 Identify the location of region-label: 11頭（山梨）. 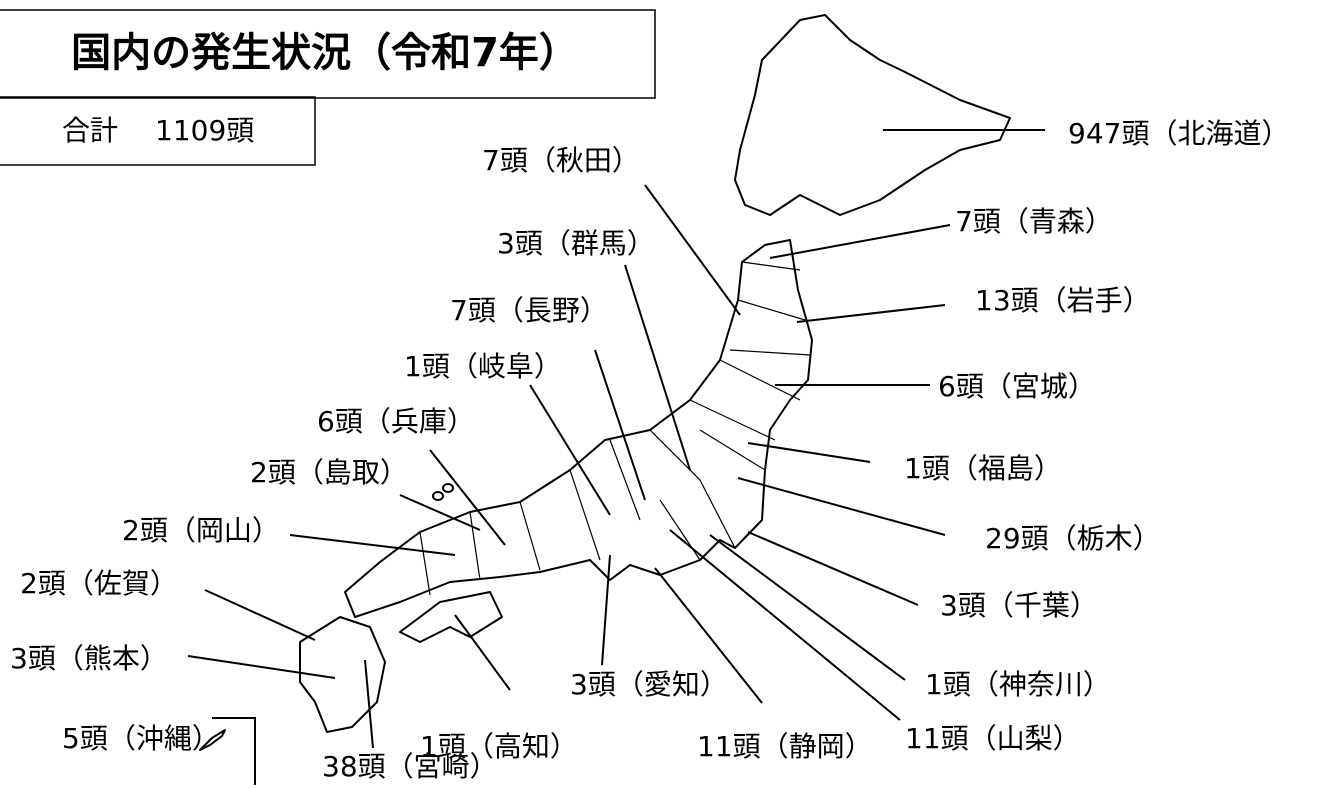
(993, 738).